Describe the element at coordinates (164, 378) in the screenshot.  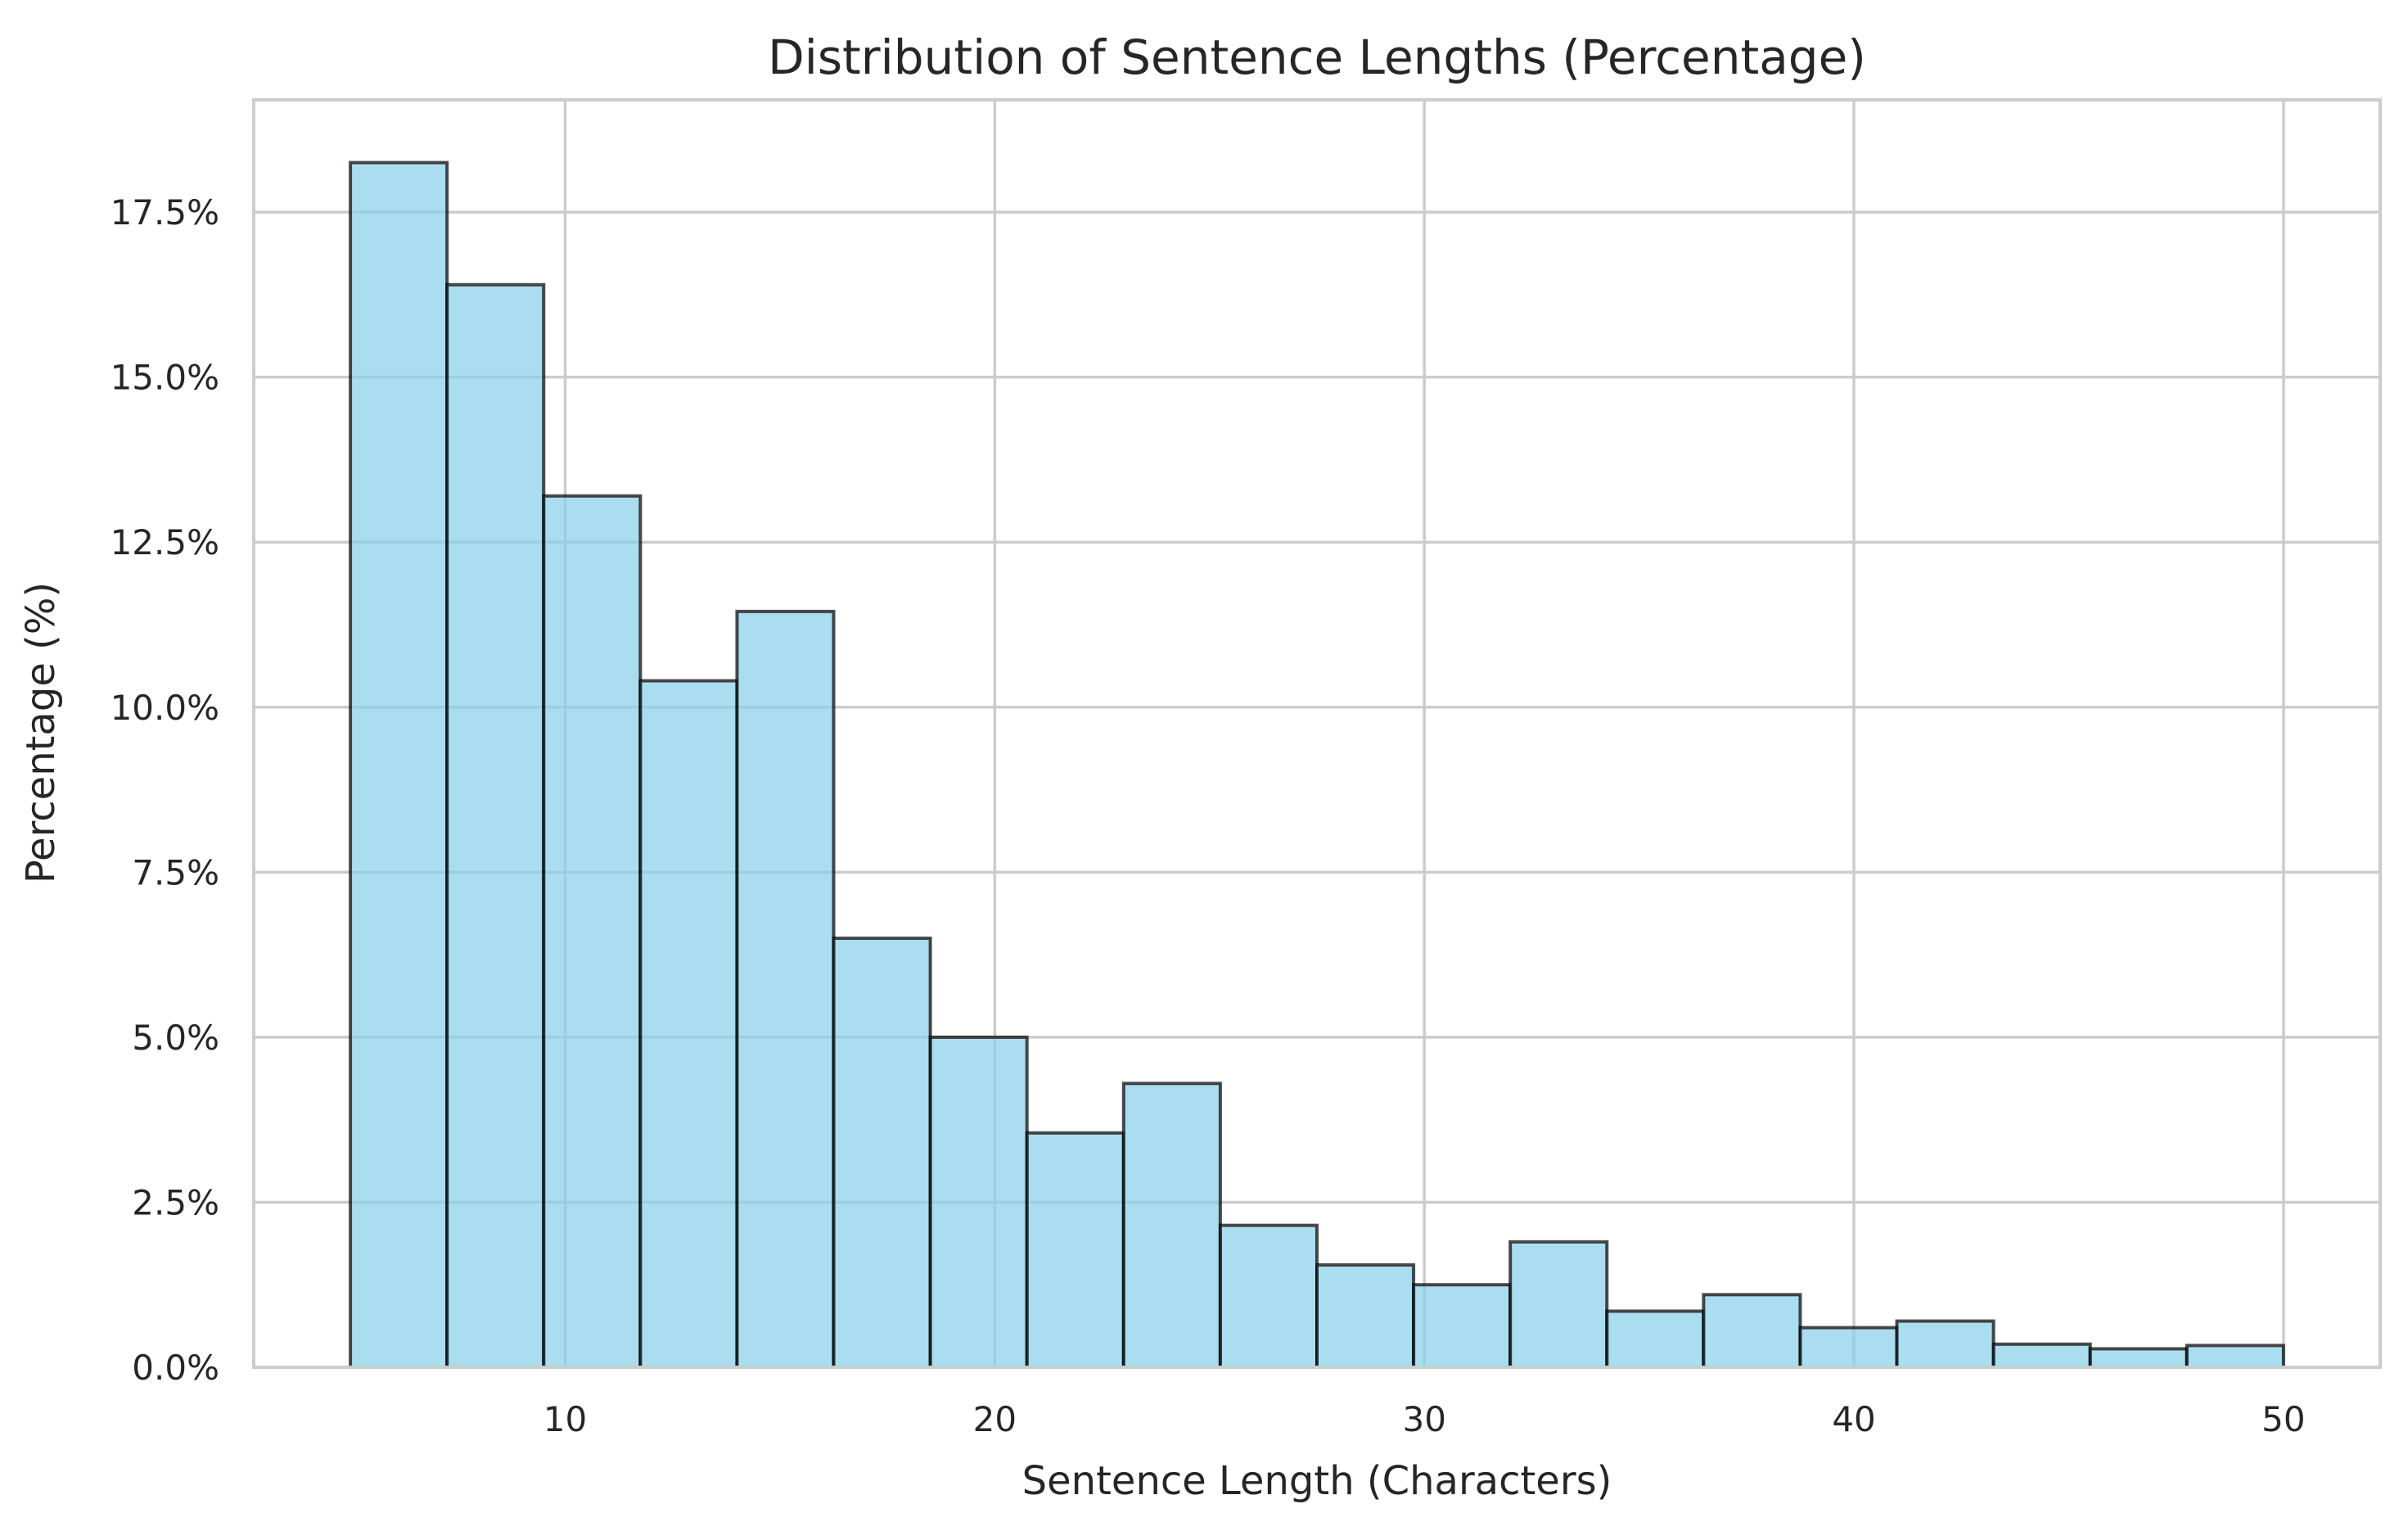
I see `y-tick-label: 15.0%` at that location.